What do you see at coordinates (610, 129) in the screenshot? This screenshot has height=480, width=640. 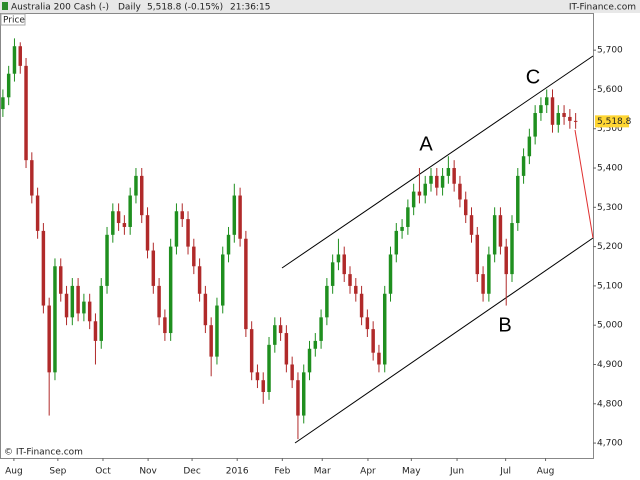 I see `y-tick-label: 5,500` at bounding box center [610, 129].